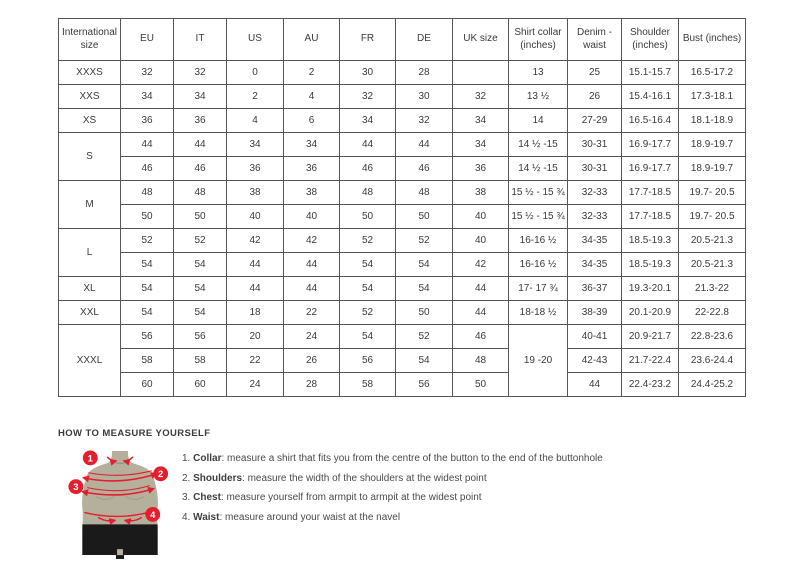 The image size is (787, 566). I want to click on value-cell: 13 ½, so click(538, 96).